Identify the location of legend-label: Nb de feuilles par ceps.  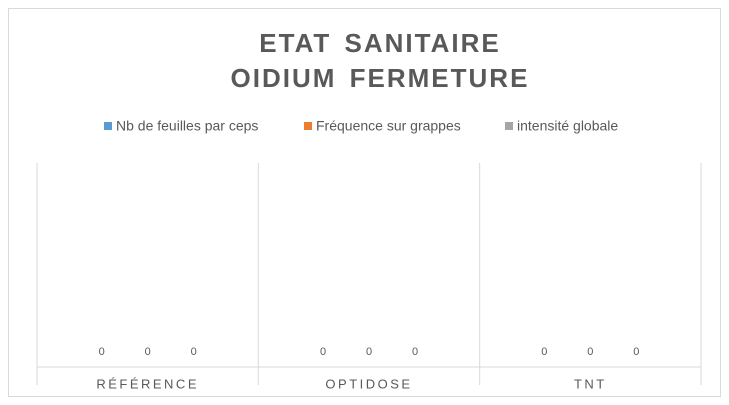
(187, 126).